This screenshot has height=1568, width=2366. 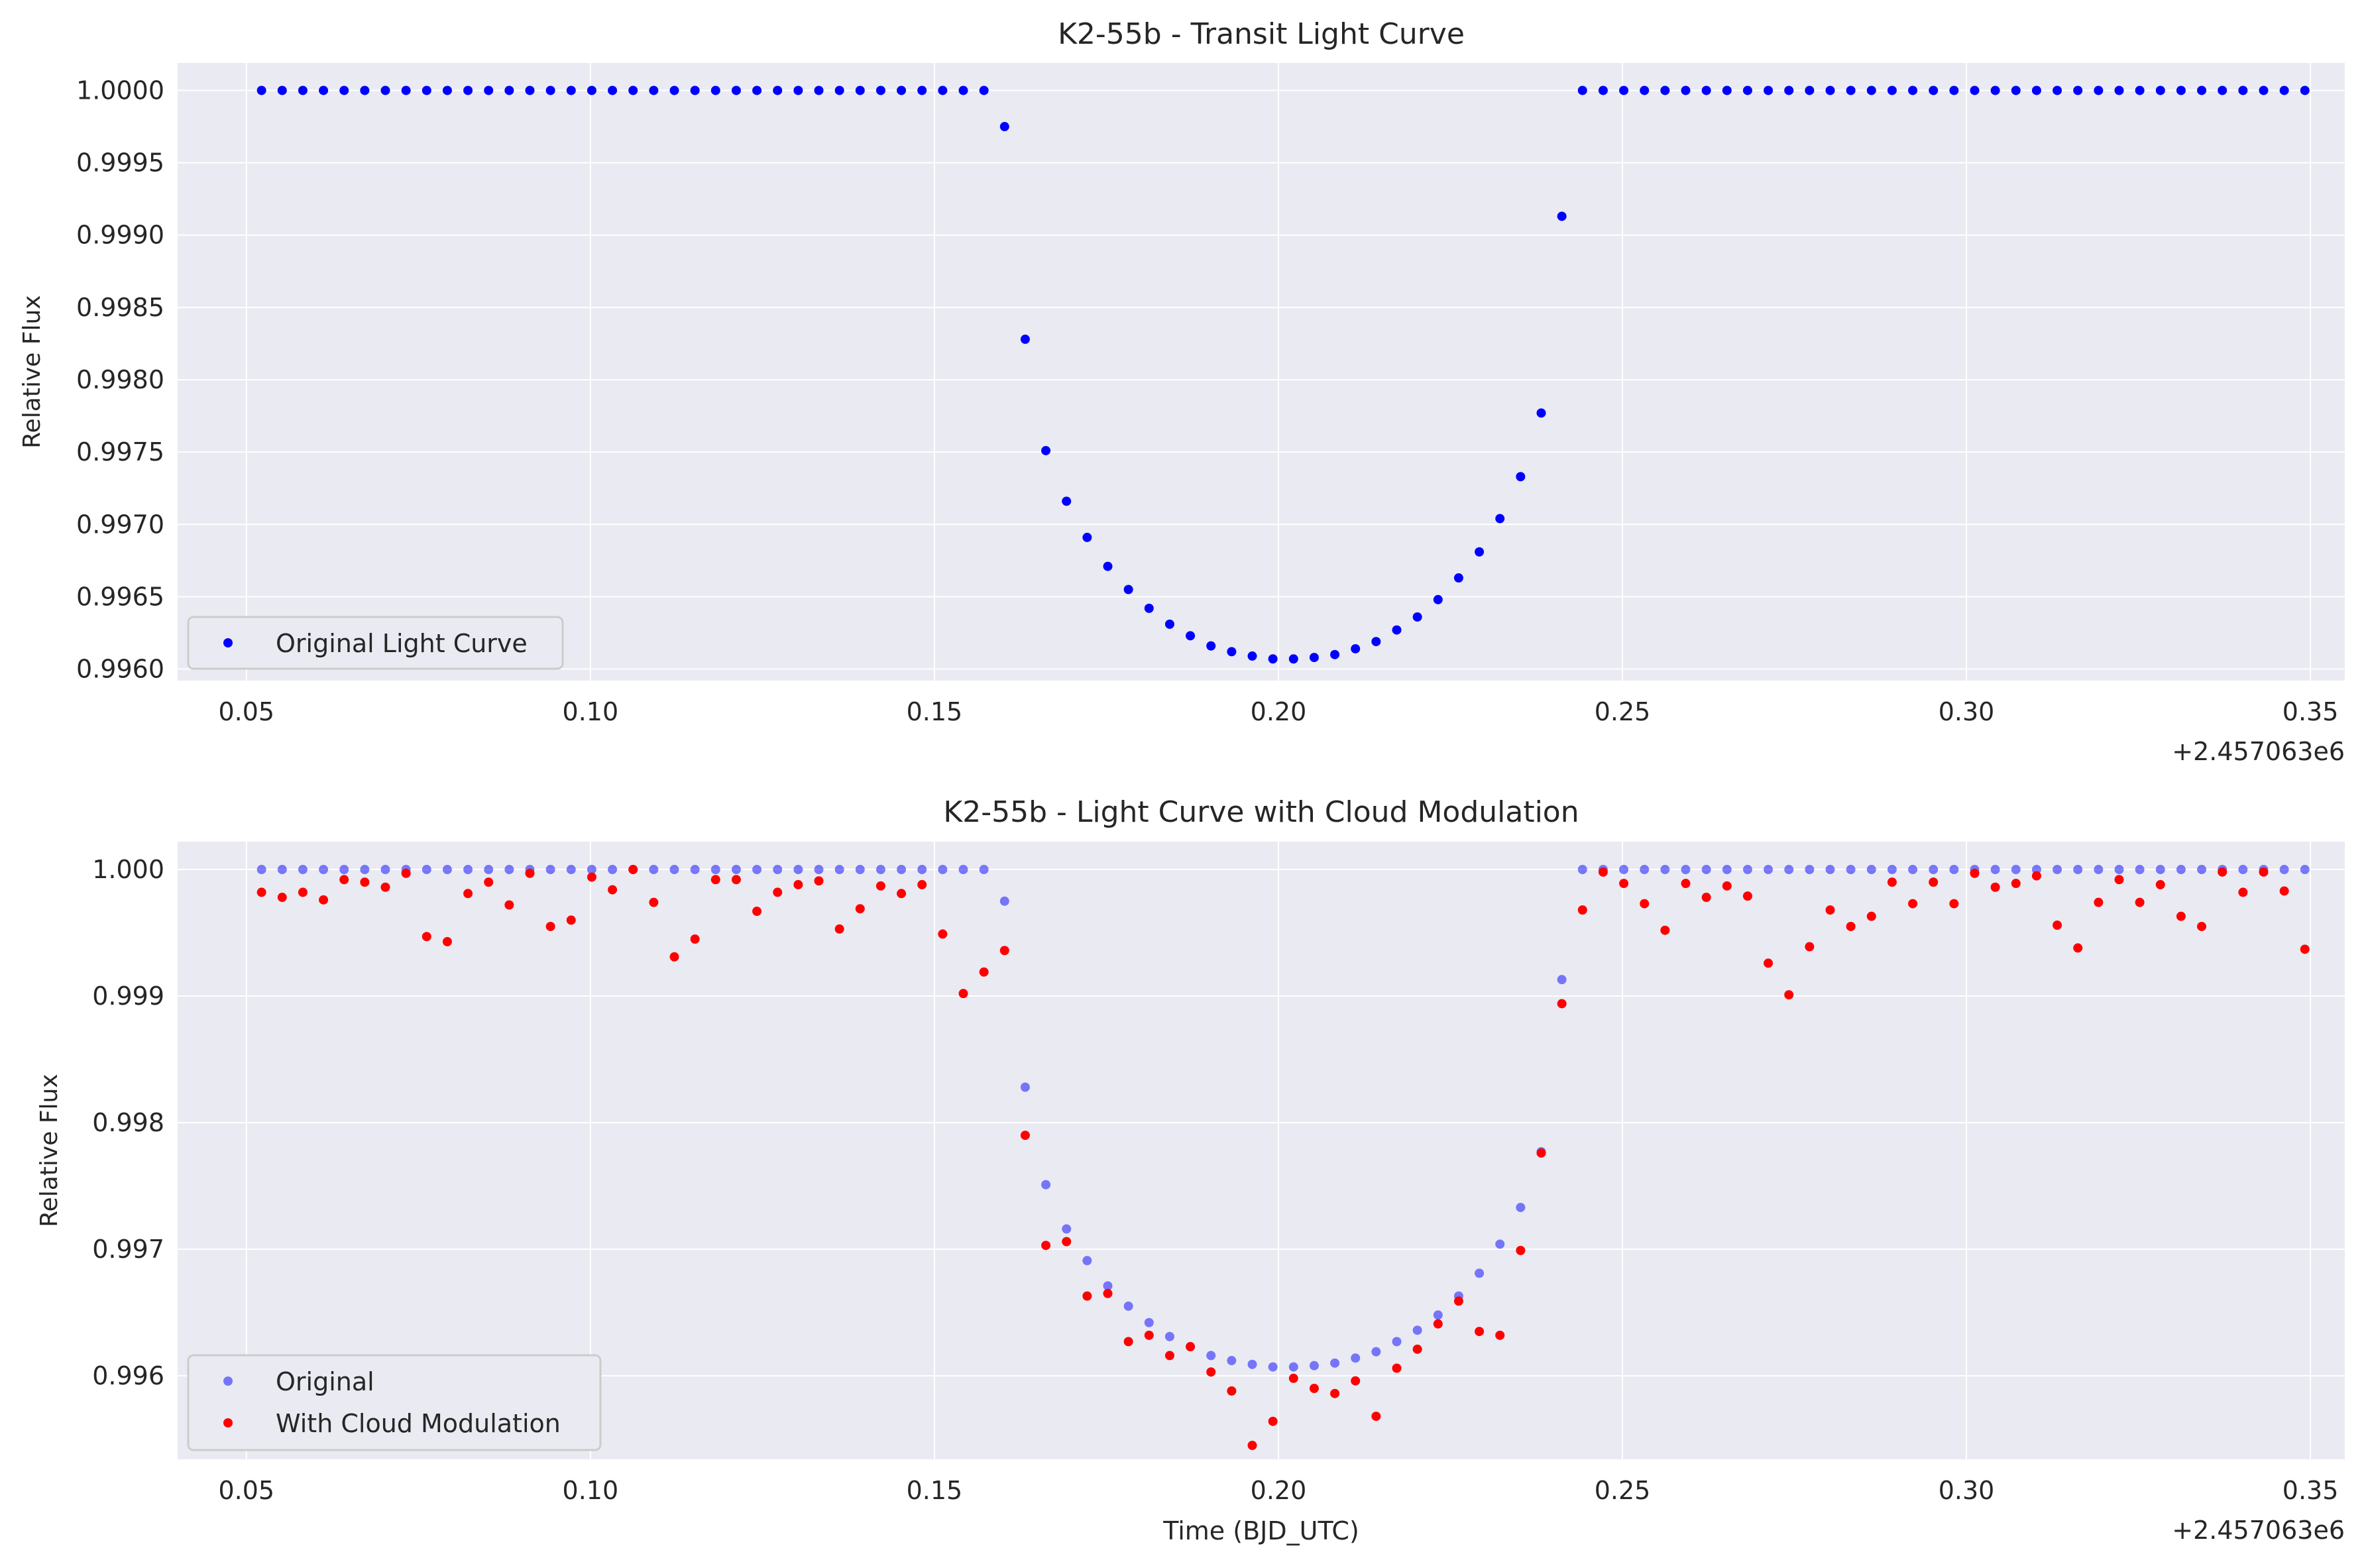 What do you see at coordinates (1279, 1491) in the screenshot?
I see `x-tick-label: 0.20` at bounding box center [1279, 1491].